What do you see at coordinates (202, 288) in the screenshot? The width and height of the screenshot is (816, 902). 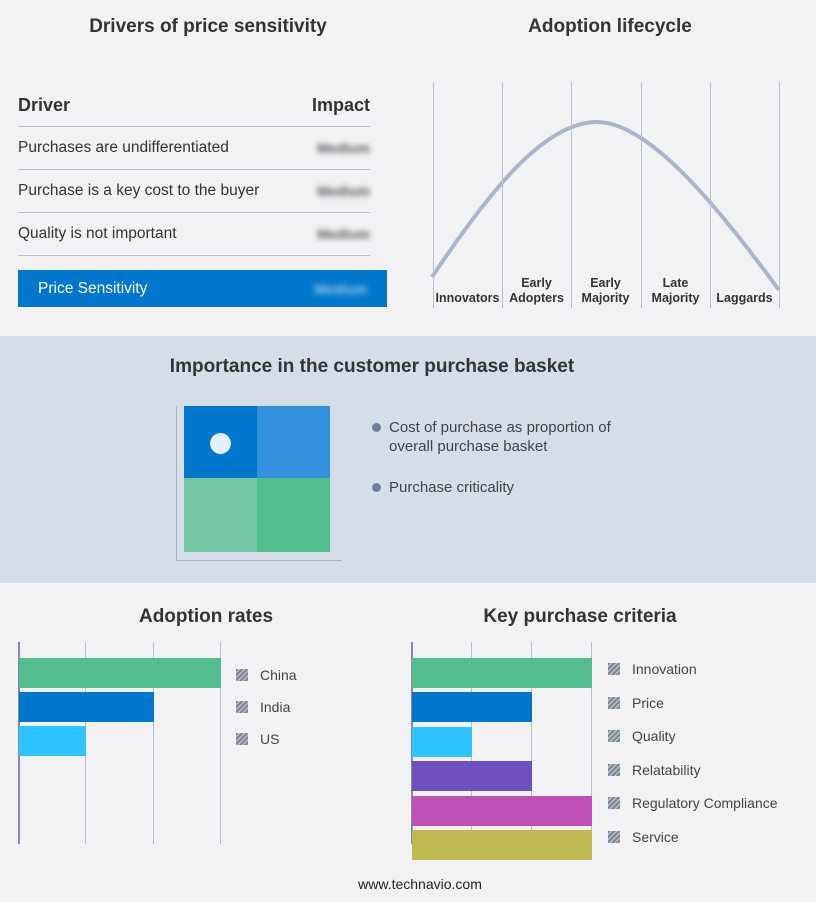 I see `price-sensitivity-summary: Price Sensitivity Medium` at bounding box center [202, 288].